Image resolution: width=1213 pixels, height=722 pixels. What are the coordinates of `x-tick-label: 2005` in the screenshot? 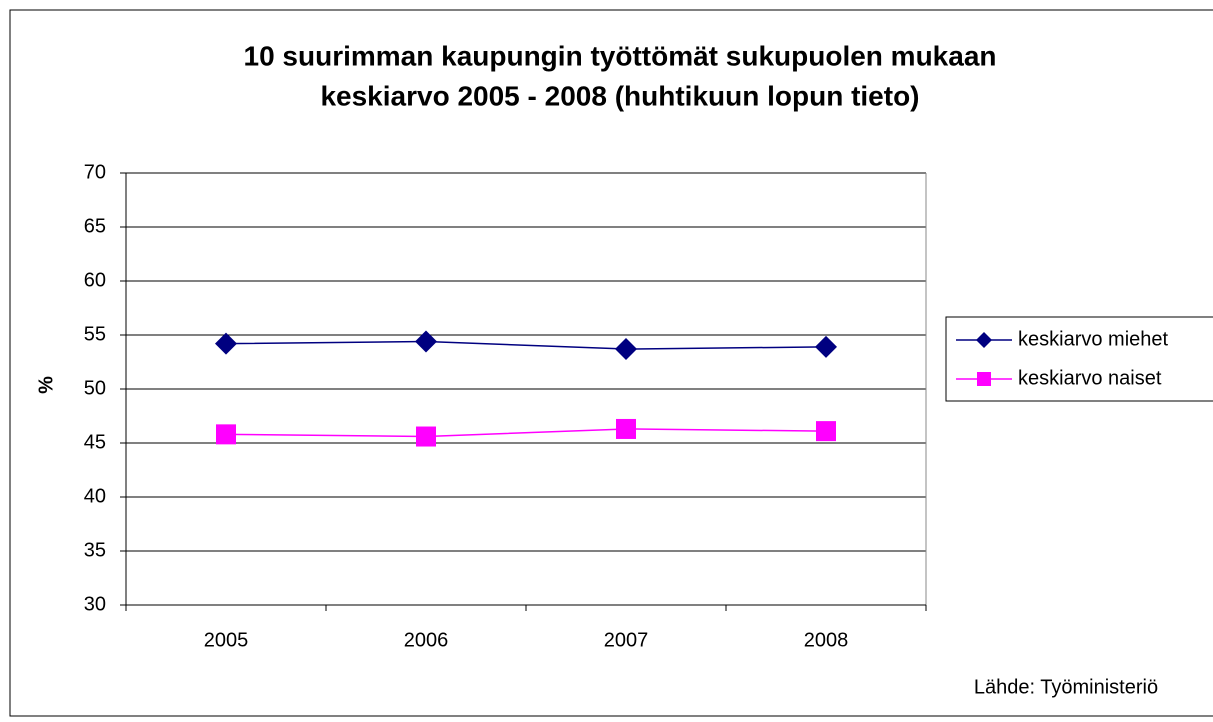 It's located at (226, 640).